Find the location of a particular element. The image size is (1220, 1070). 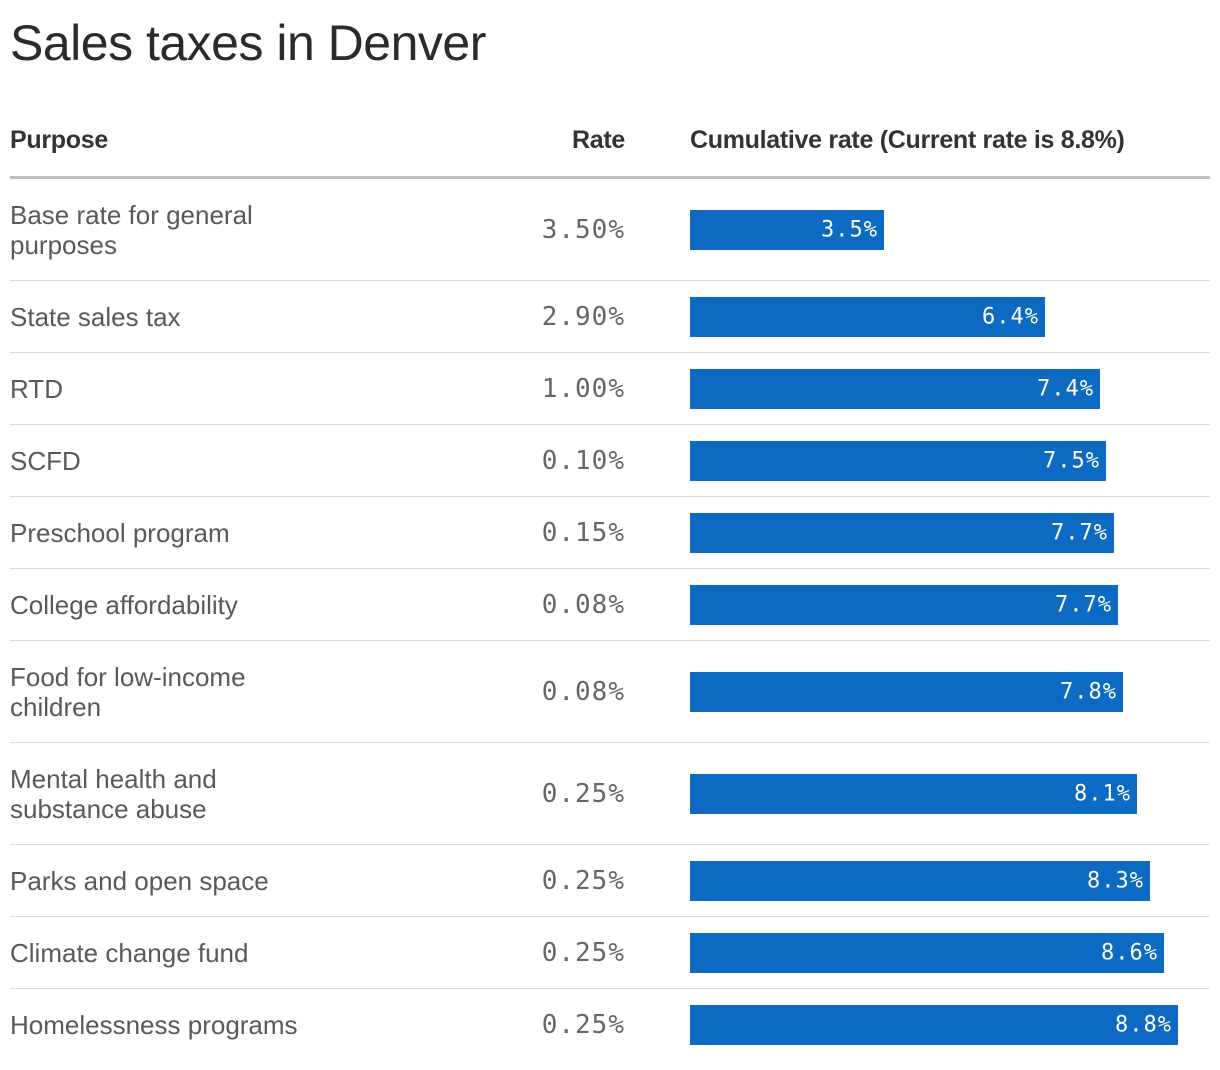

rate-value: 3.50% is located at coordinates (583, 229).